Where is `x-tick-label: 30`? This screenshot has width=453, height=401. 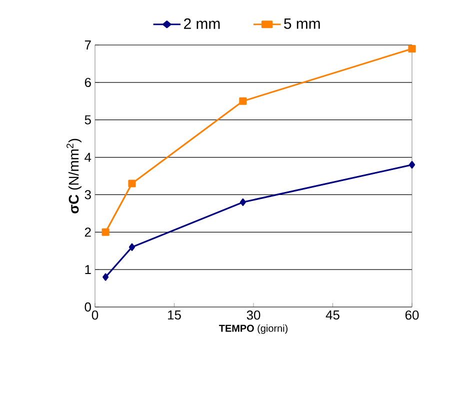
x-tick-label: 30 is located at coordinates (253, 315).